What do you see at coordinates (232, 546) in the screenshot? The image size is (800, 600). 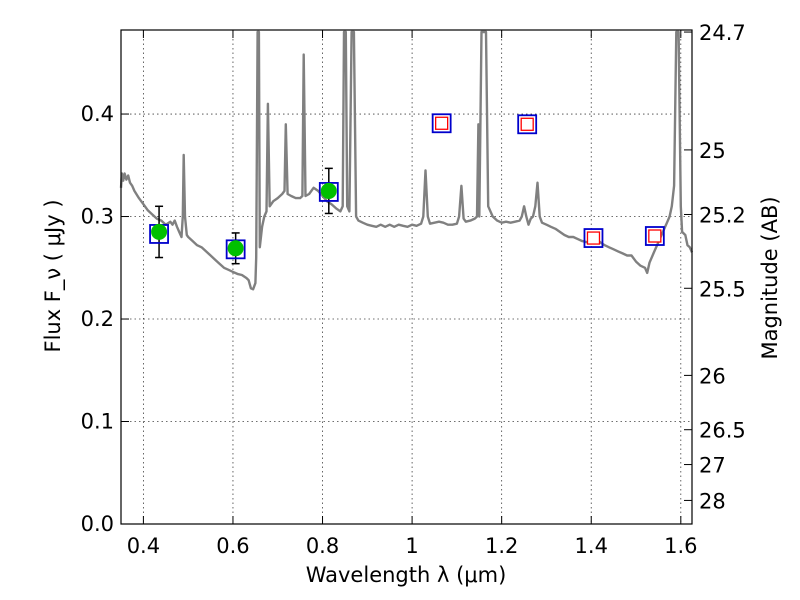 I see `x-tick-label: 0.6` at bounding box center [232, 546].